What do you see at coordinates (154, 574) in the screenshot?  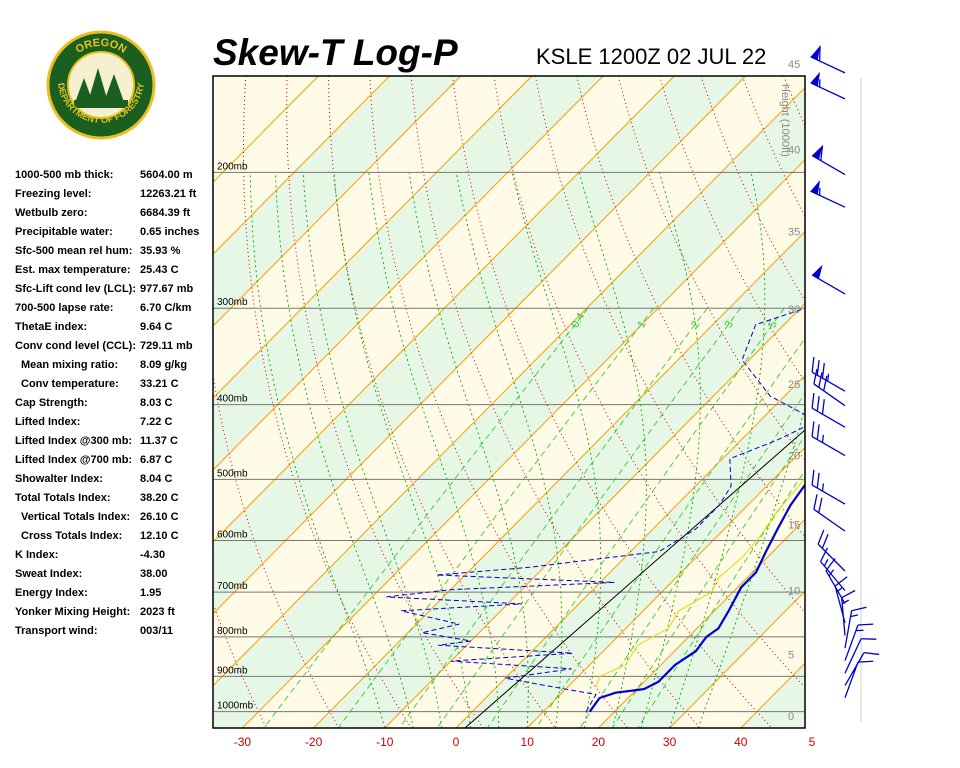 I see `index-value: 38.00` at bounding box center [154, 574].